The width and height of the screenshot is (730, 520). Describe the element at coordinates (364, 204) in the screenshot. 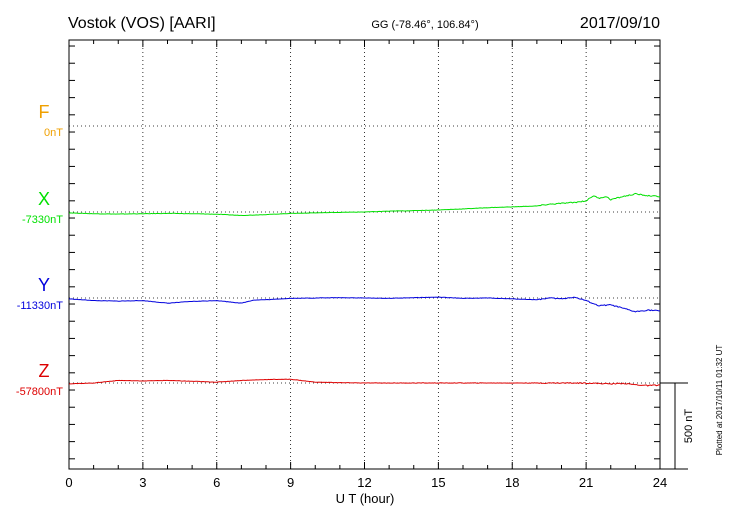

I see `series-line-X` at that location.